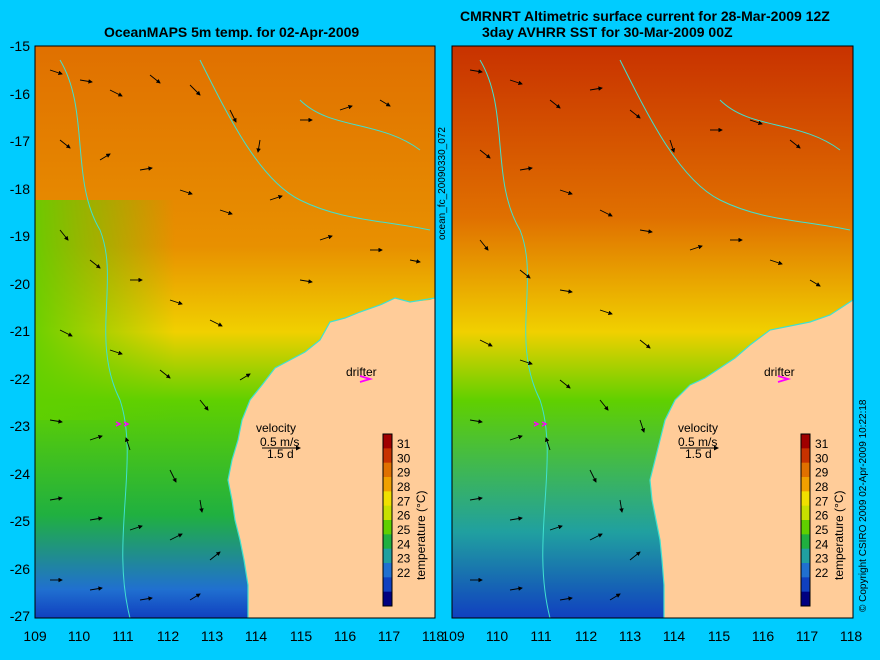 The width and height of the screenshot is (880, 660). What do you see at coordinates (19, 474) in the screenshot?
I see `lat-tick: -24` at bounding box center [19, 474].